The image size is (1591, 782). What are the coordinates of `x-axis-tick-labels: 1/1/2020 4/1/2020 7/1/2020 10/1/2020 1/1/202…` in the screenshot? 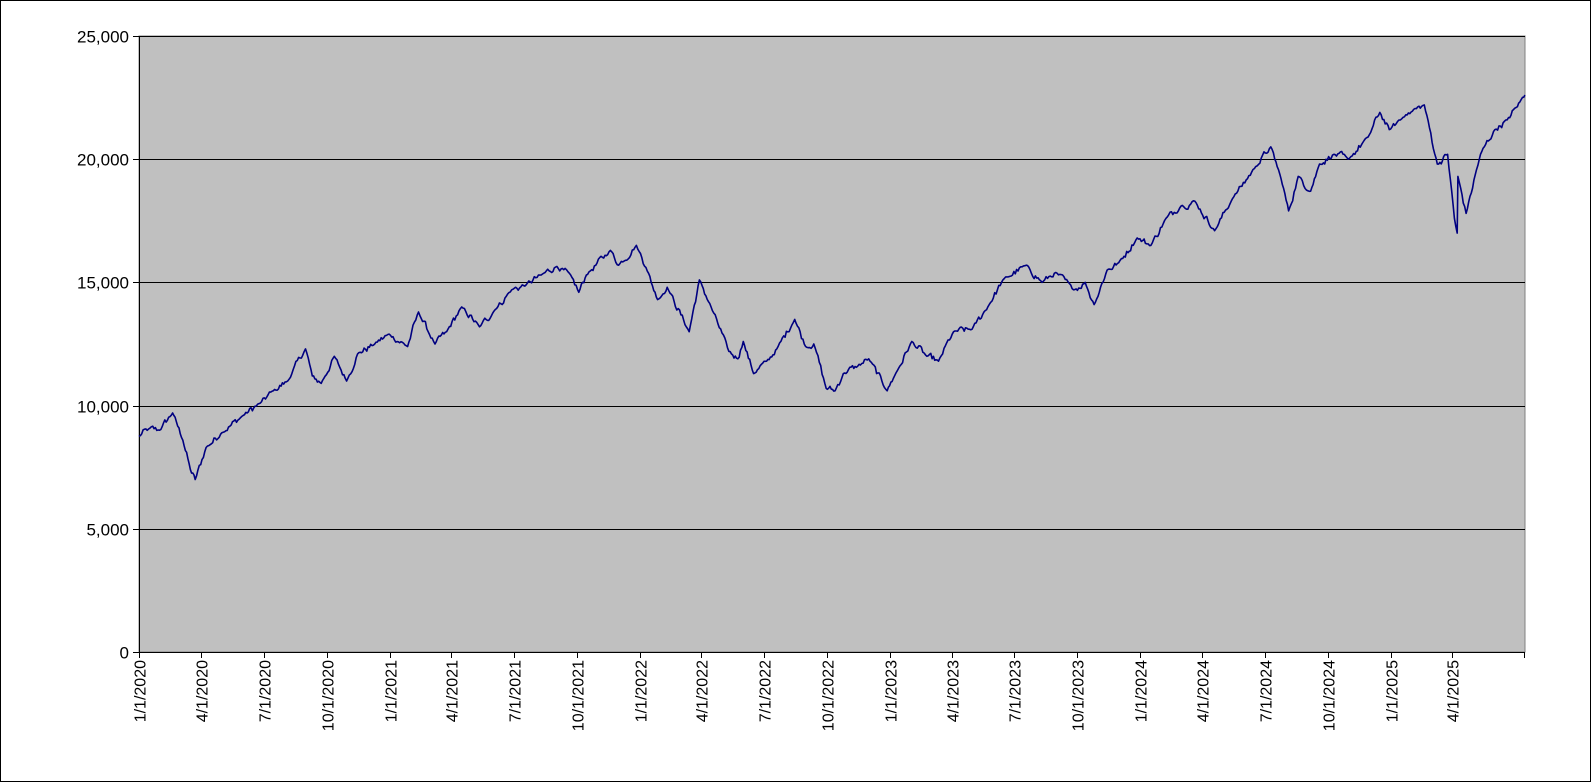 It's located at (798, 695).